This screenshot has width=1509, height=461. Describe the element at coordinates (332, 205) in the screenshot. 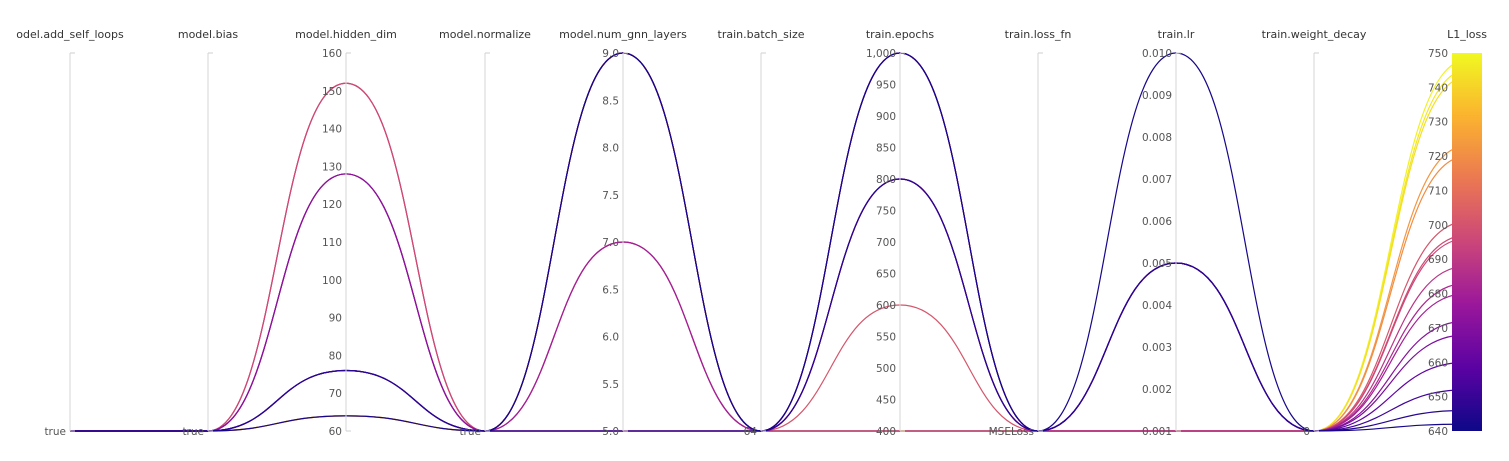

I see `tick-label-hidden_dim: 120` at that location.